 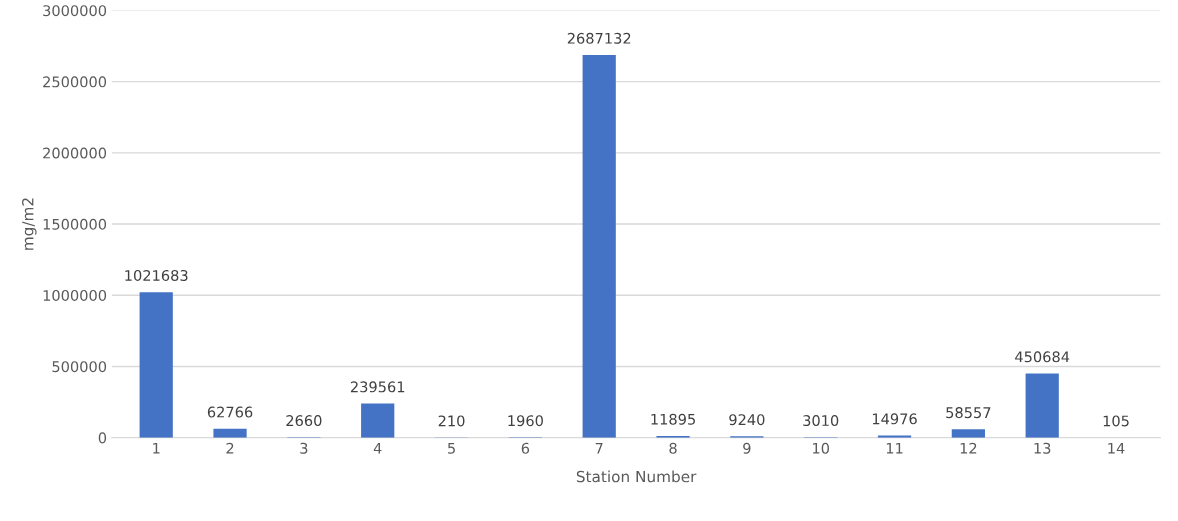 What do you see at coordinates (75, 82) in the screenshot?
I see `y-tick-label: 2500000` at bounding box center [75, 82].